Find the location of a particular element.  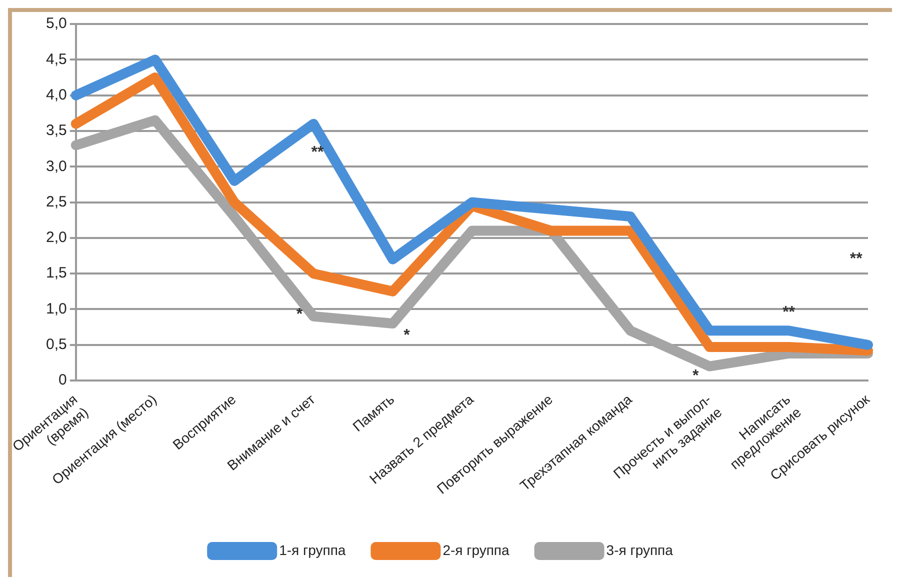

y-tick-label: 1,0 is located at coordinates (56, 309).